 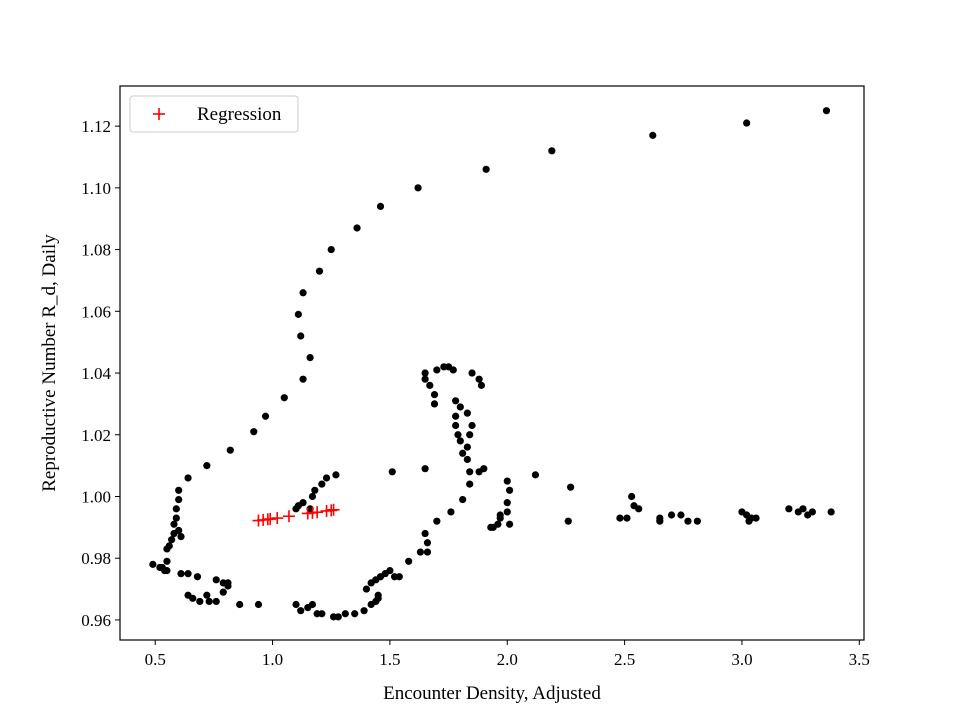 I want to click on legend-marker-regression, so click(x=159, y=114).